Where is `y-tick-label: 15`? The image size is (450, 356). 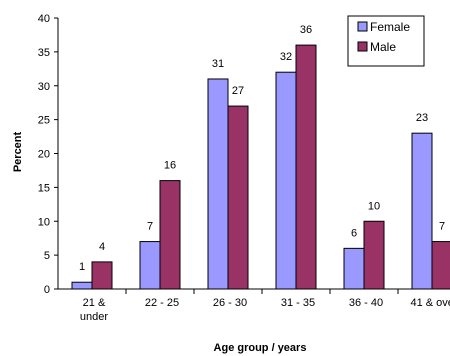
y-tick-label: 15 is located at coordinates (44, 188).